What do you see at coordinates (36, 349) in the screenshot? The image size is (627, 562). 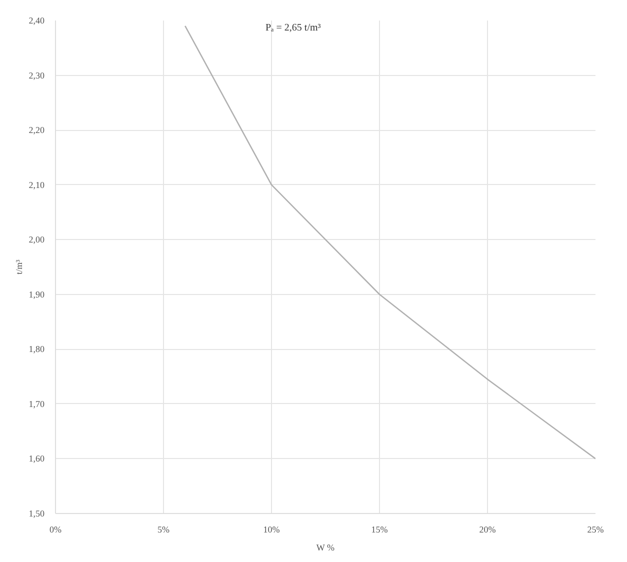 I see `y-tick-label: 1,80` at bounding box center [36, 349].